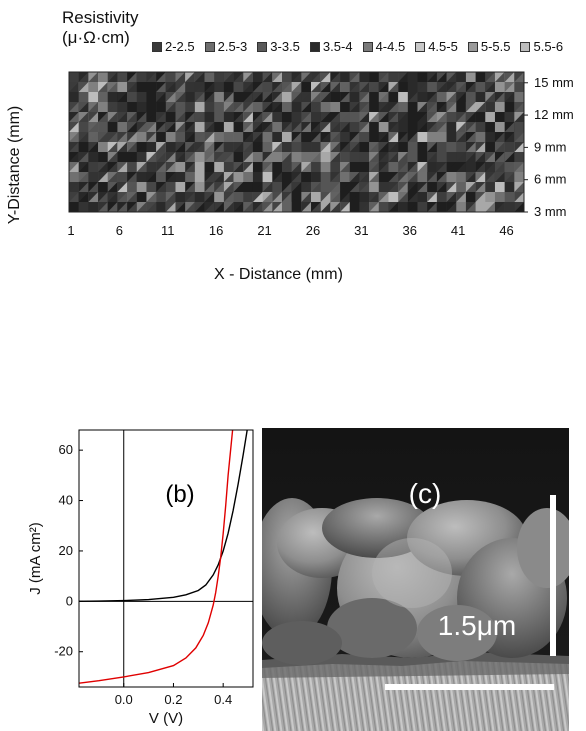 The image size is (586, 731). What do you see at coordinates (66, 550) in the screenshot?
I see `y-tick-label: 20` at bounding box center [66, 550].